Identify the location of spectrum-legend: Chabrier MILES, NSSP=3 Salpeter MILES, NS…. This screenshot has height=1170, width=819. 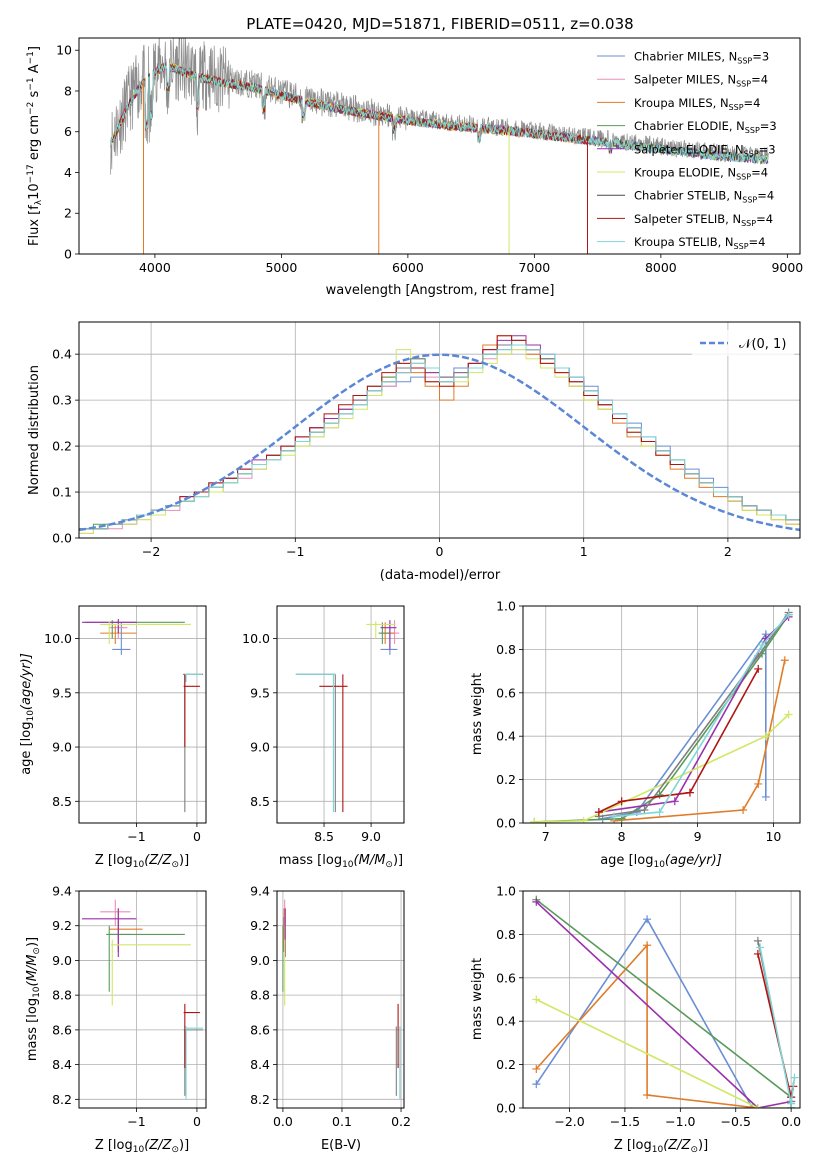
(687, 150).